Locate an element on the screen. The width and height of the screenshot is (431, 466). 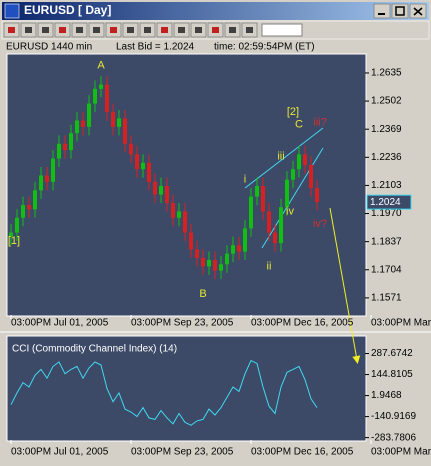
y-tick-label: 144.8105 is located at coordinates (392, 374).